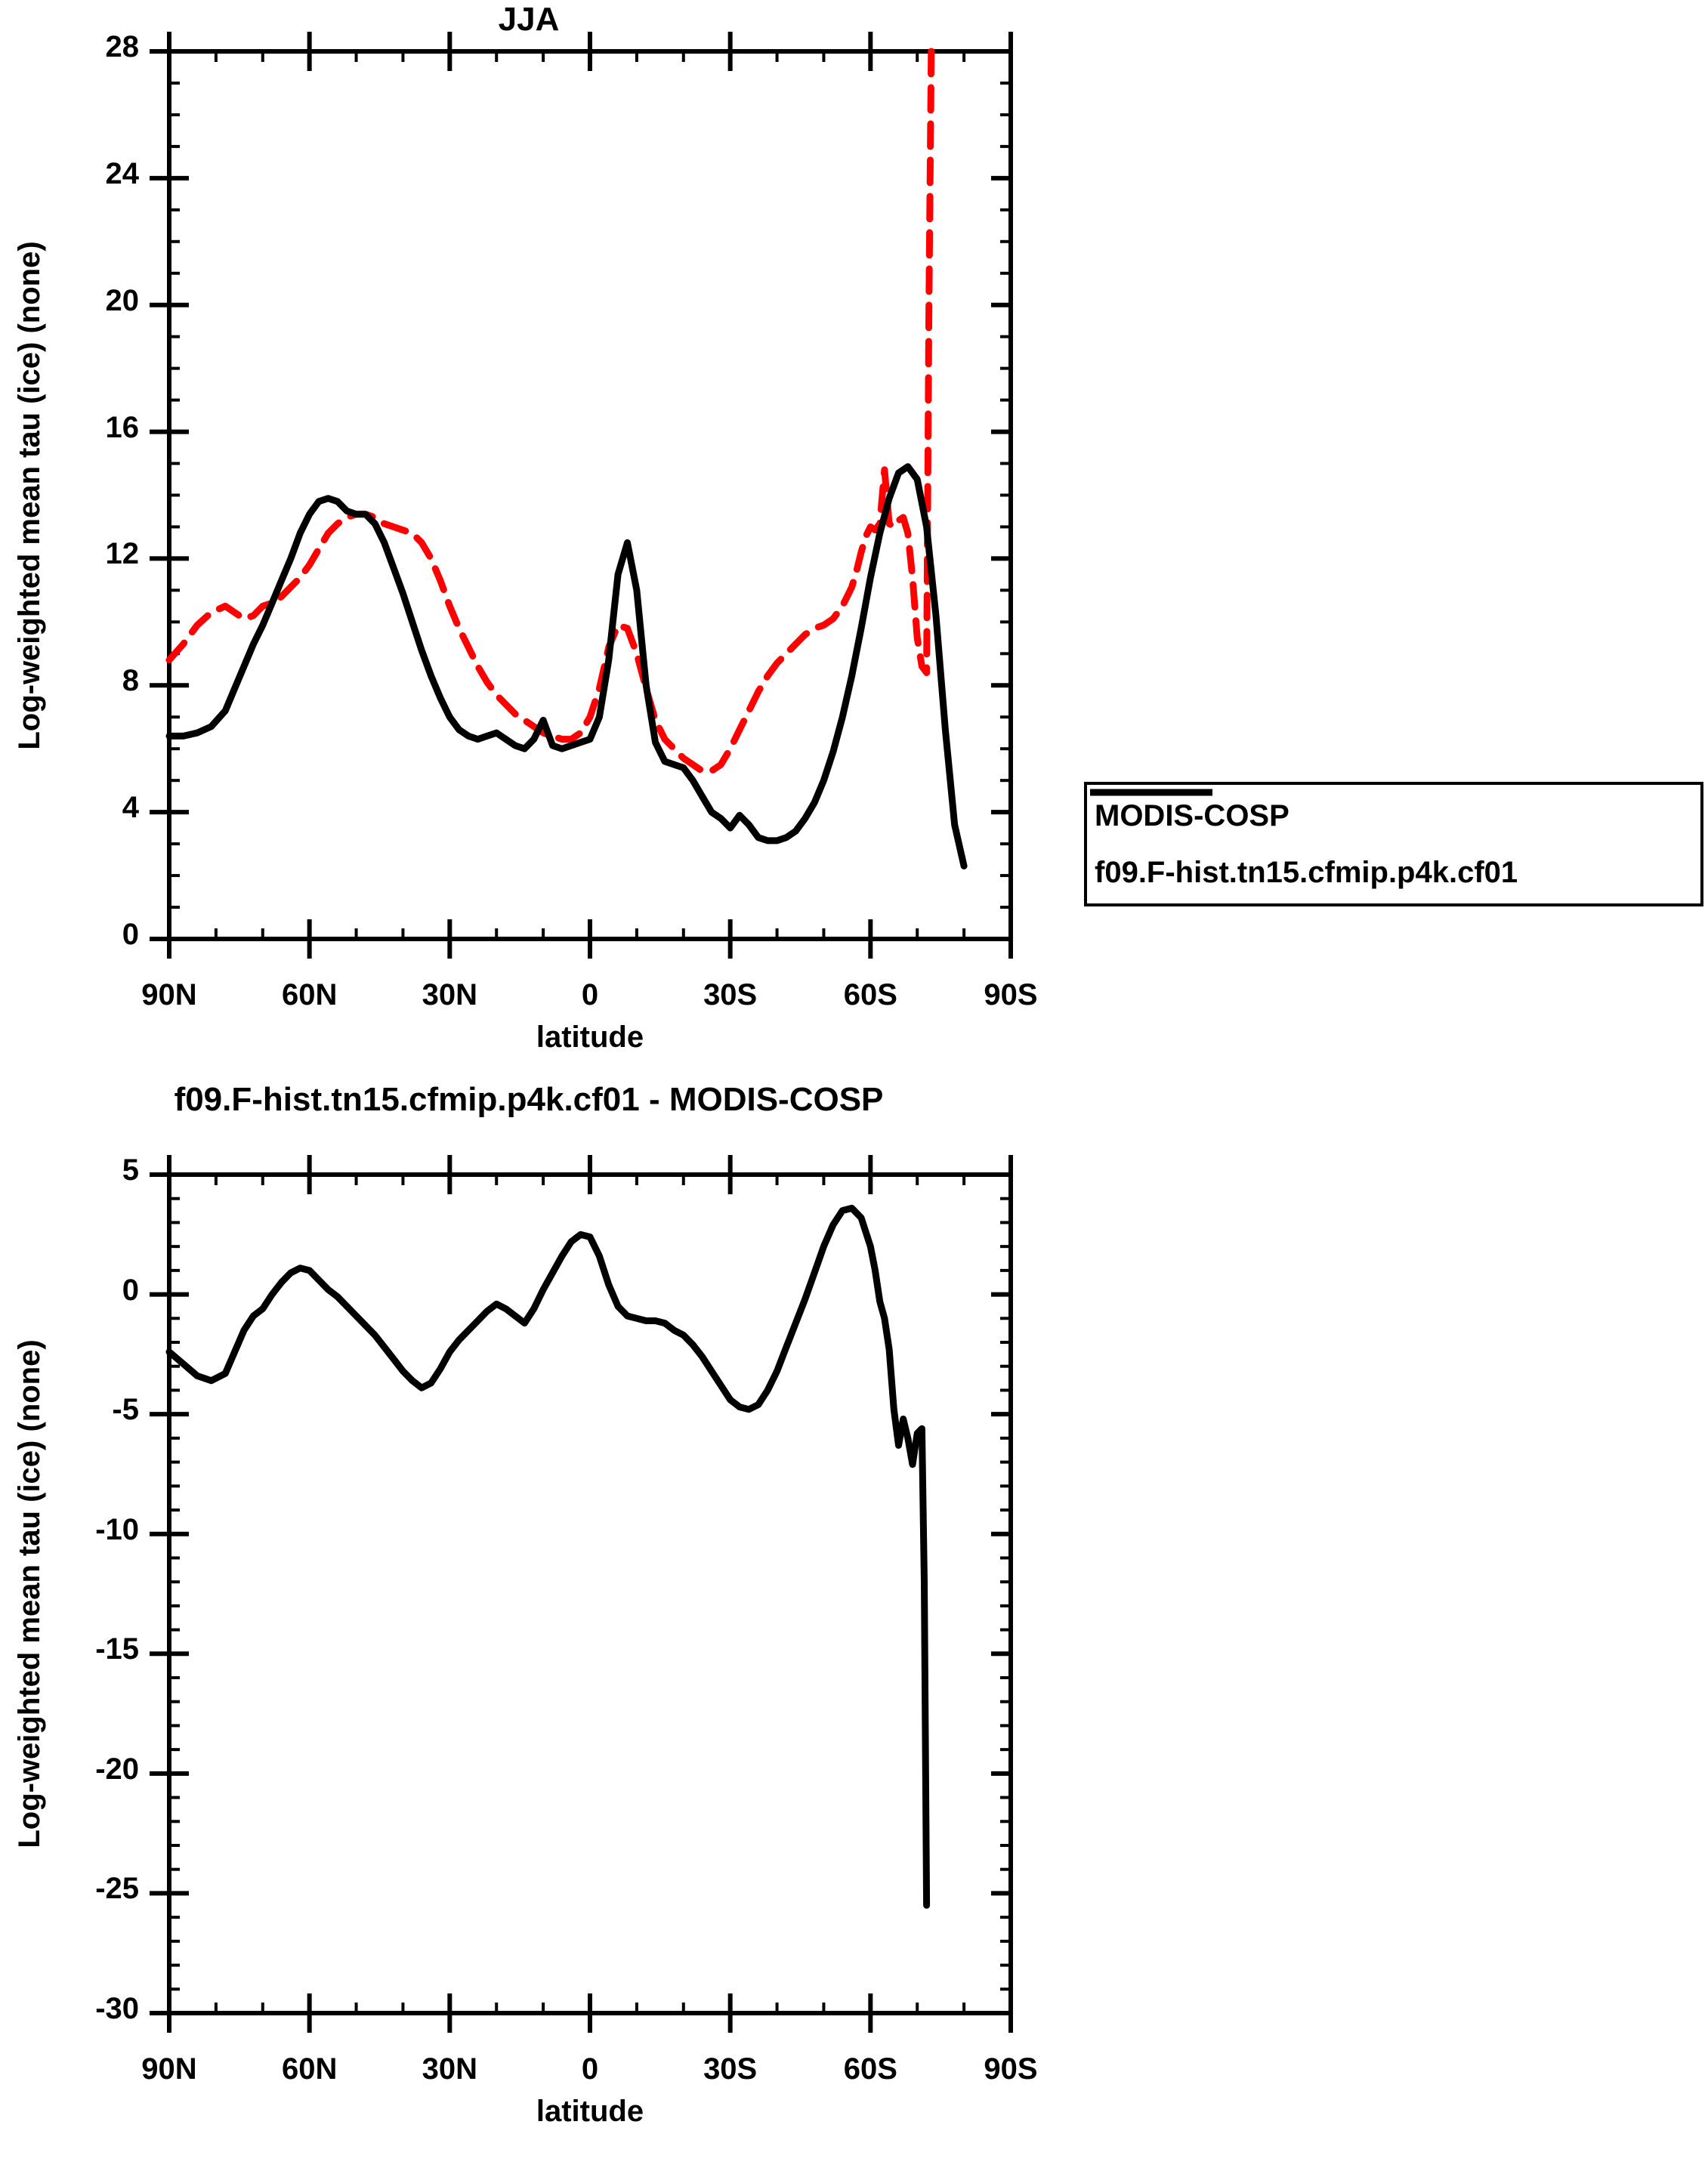 This screenshot has width=1708, height=2174. What do you see at coordinates (870, 2069) in the screenshot?
I see `bottom-x-tick-label: 60S` at bounding box center [870, 2069].